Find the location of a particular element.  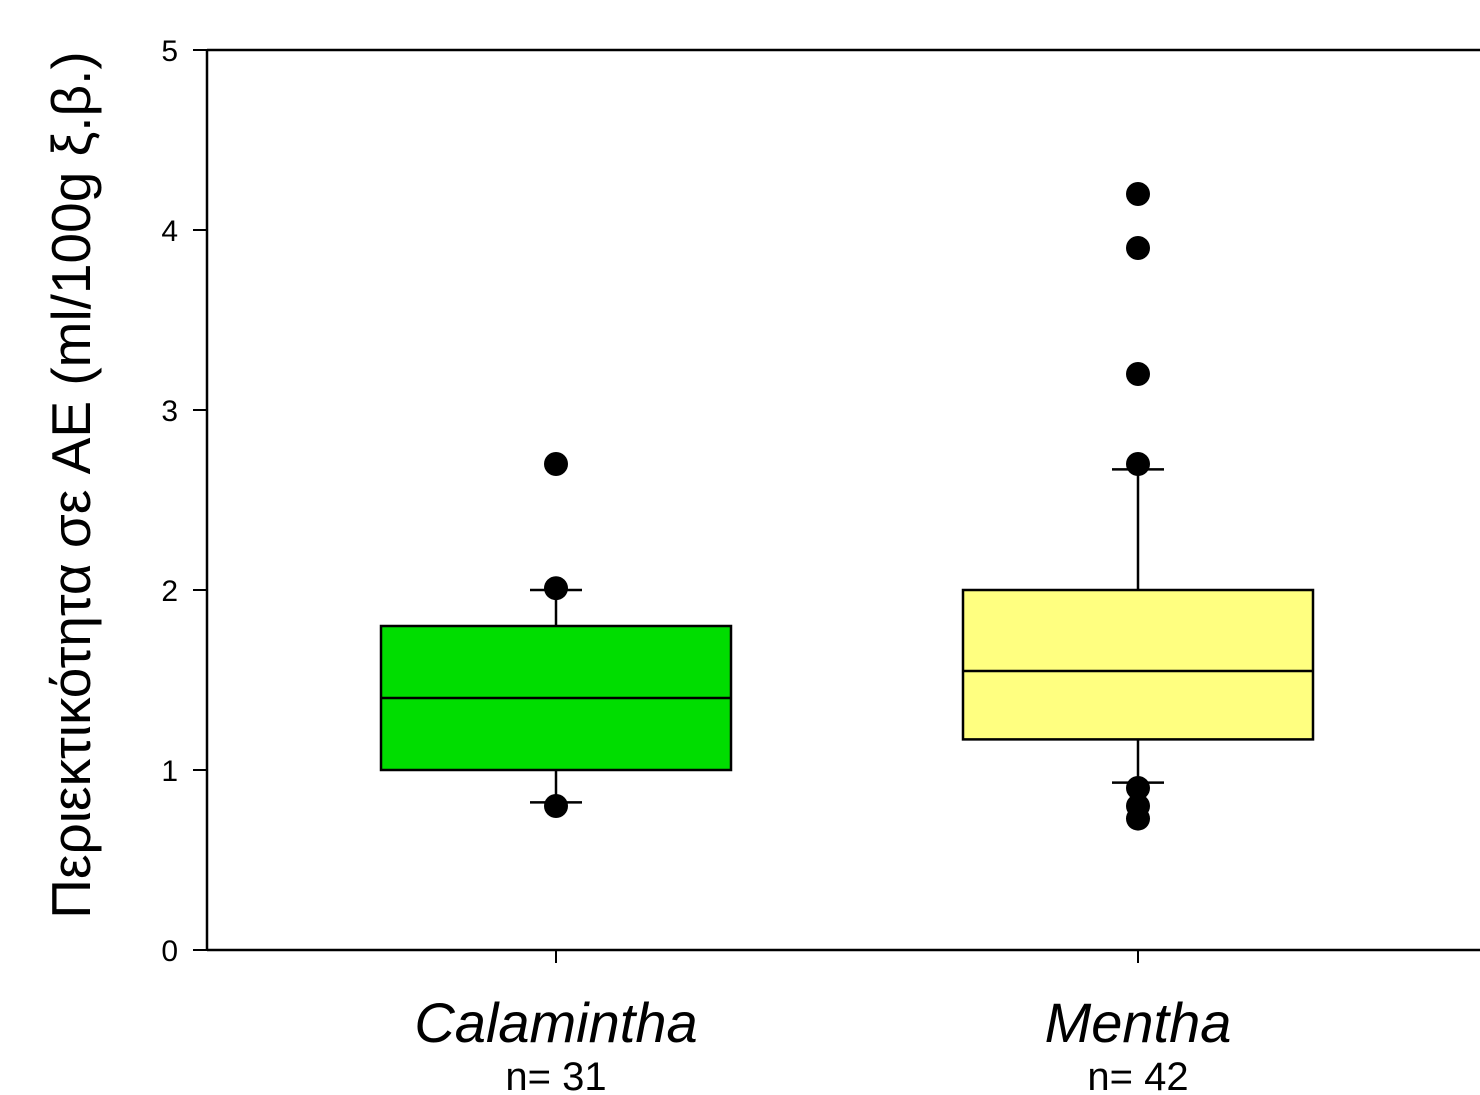

sample-size-label: n= 42 is located at coordinates (1137, 1075).